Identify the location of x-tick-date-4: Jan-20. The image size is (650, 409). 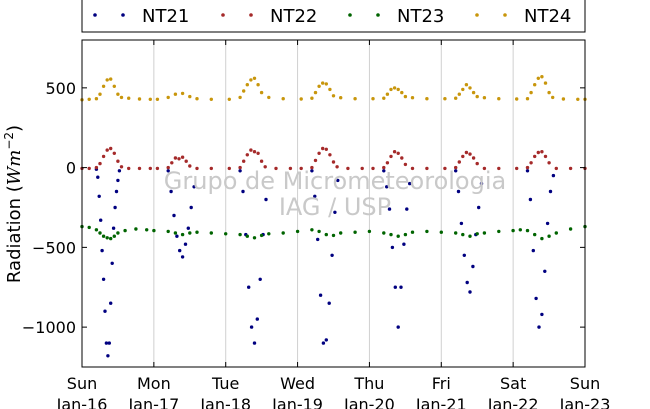
(369, 402).